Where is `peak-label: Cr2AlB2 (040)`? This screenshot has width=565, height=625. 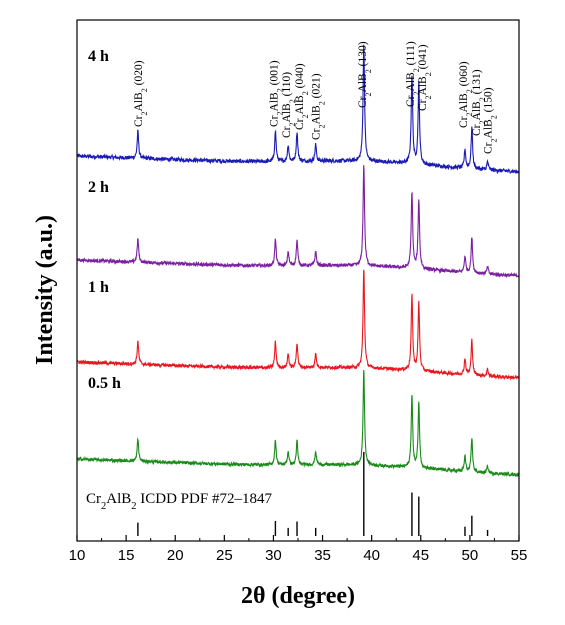
peak-label: Cr2AlB2 (040) is located at coordinates (302, 96).